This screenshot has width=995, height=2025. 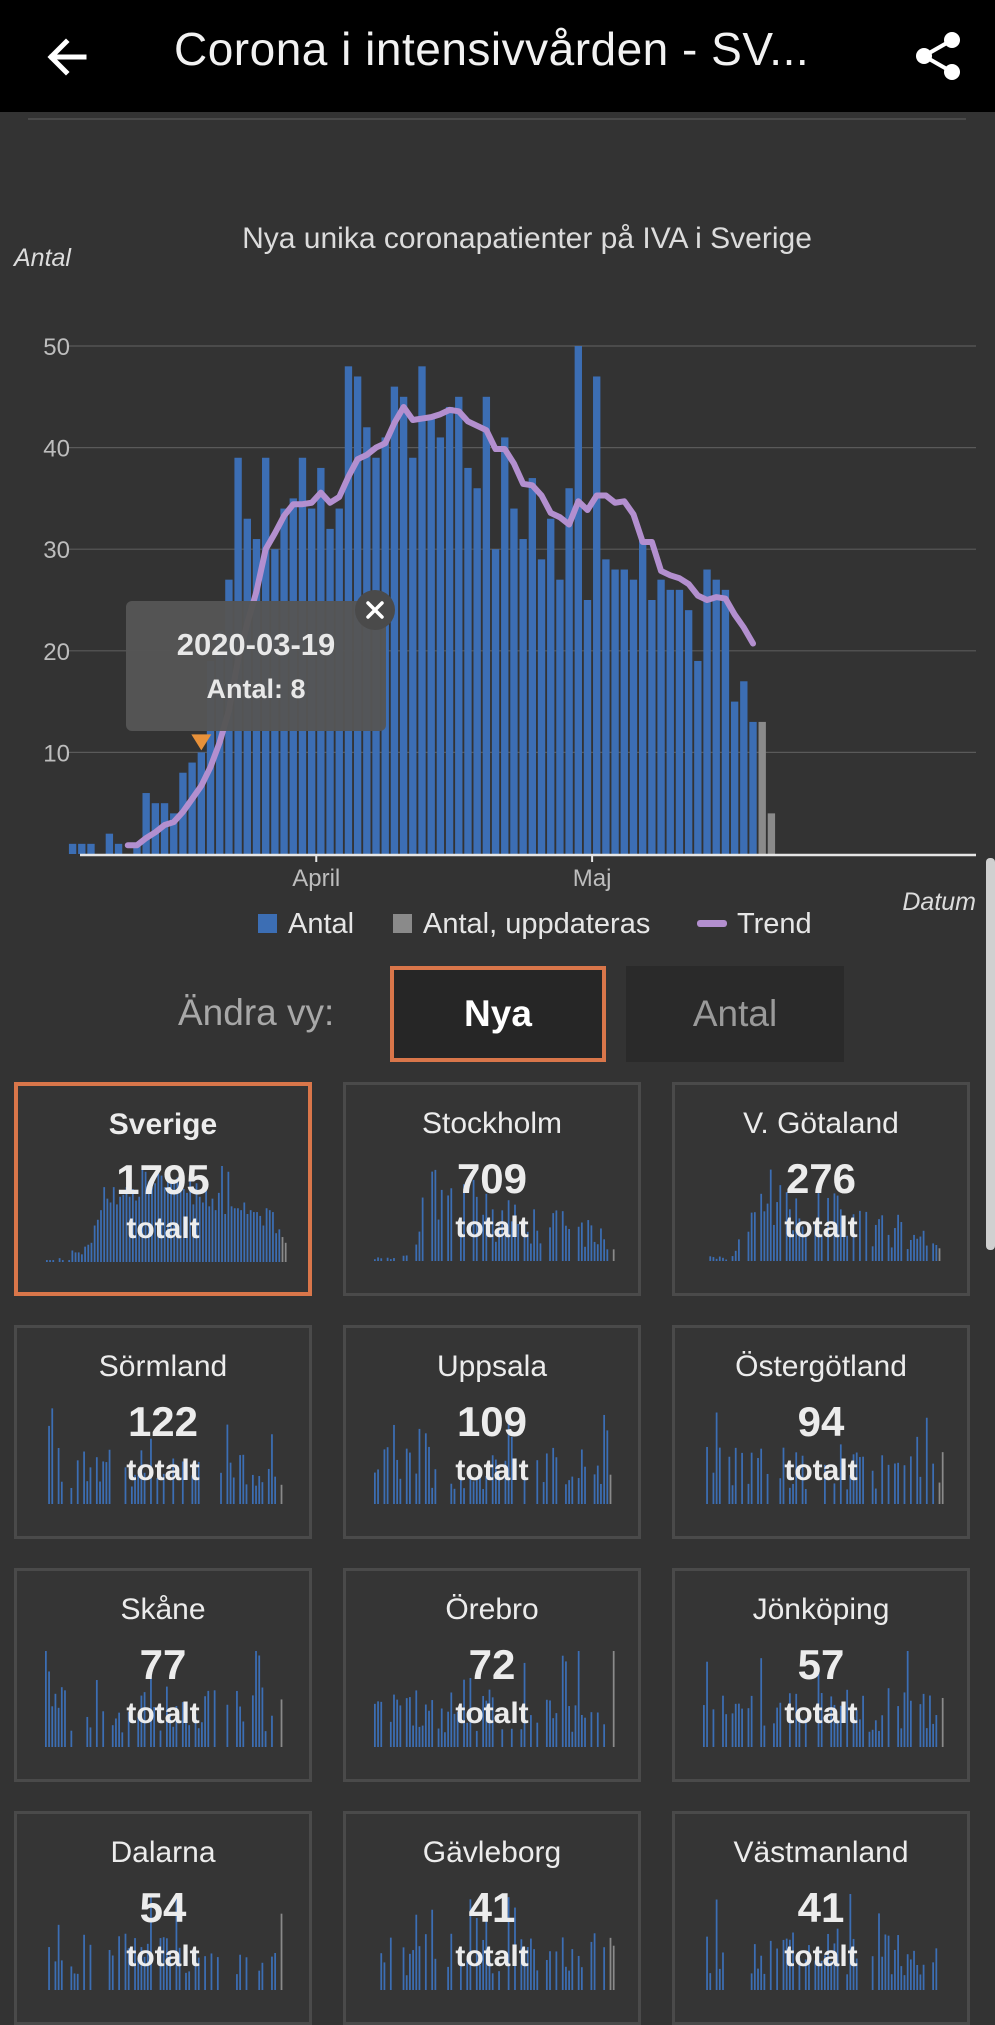 I want to click on legend-label-uppdateras: Antal, uppdateras, so click(x=536, y=924).